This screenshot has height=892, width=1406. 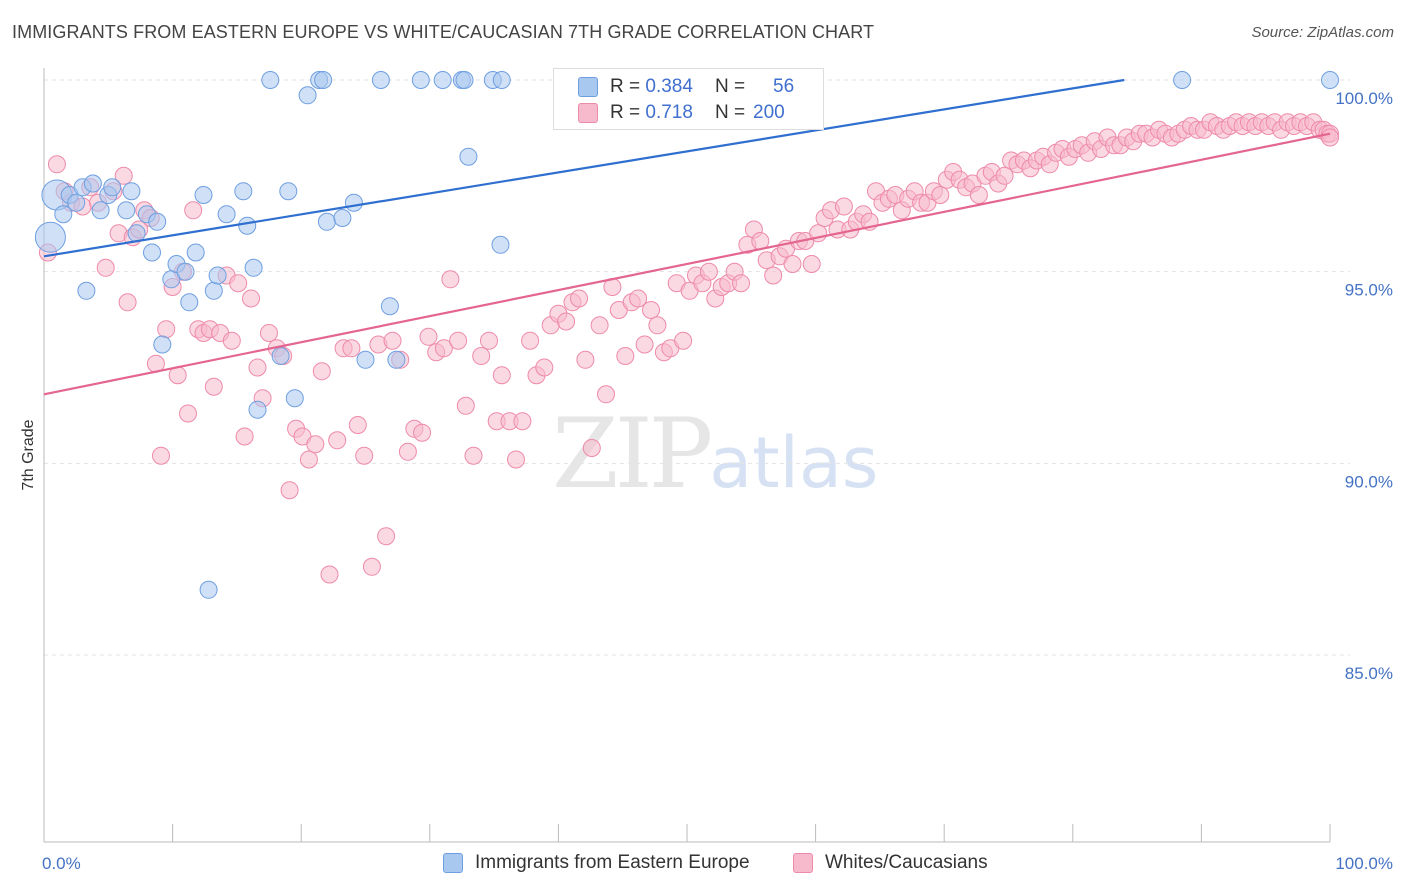 I want to click on watermark-atlas: atlas, so click(x=794, y=463).